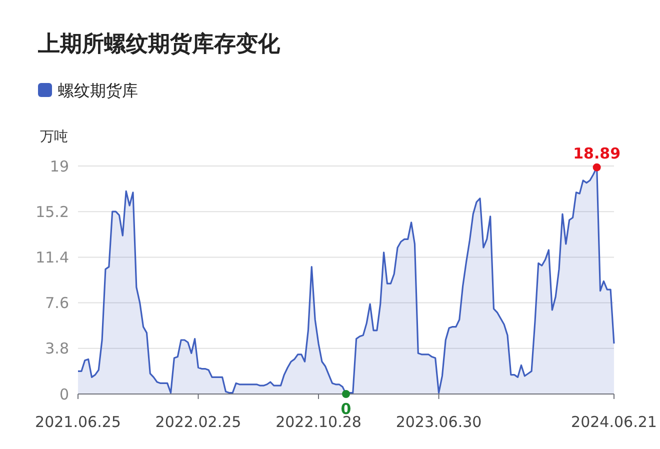 The image size is (660, 449). What do you see at coordinates (59, 166) in the screenshot?
I see `y-tick-label: 19` at bounding box center [59, 166].